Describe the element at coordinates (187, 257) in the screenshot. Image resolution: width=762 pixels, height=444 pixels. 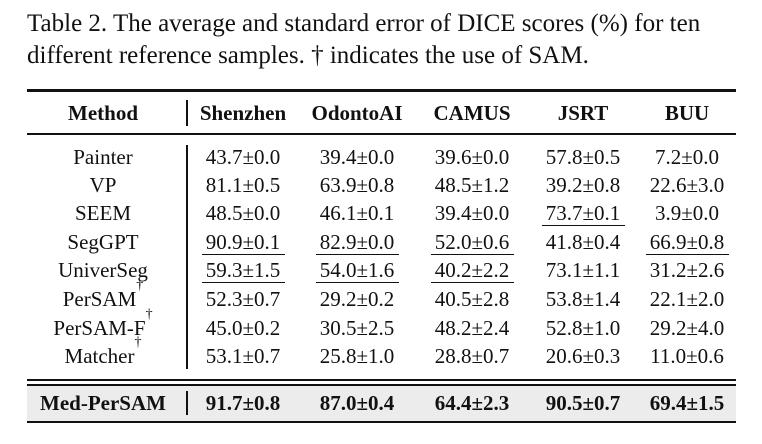
I see `body-divider` at that location.